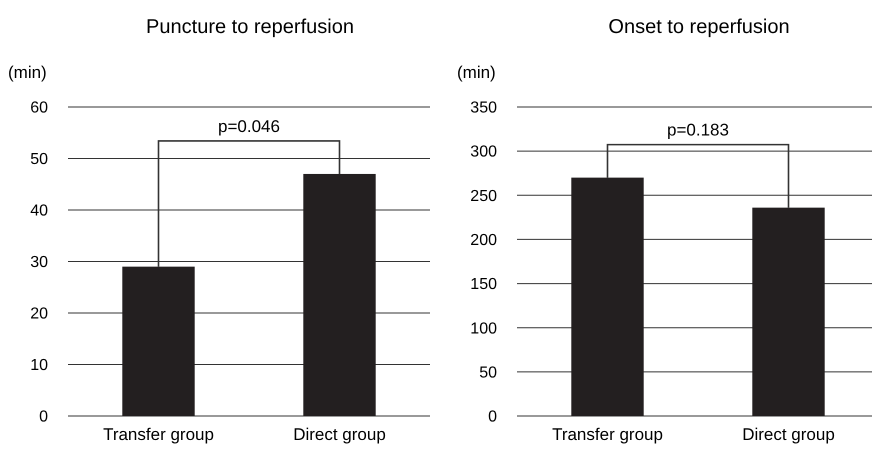 The height and width of the screenshot is (453, 872). What do you see at coordinates (484, 152) in the screenshot?
I see `y-tick-label: 300` at bounding box center [484, 152].